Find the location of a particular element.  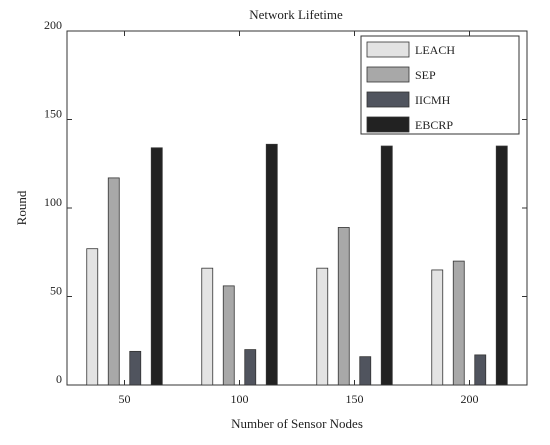

x-tick-label-2: 150 is located at coordinates (355, 399).